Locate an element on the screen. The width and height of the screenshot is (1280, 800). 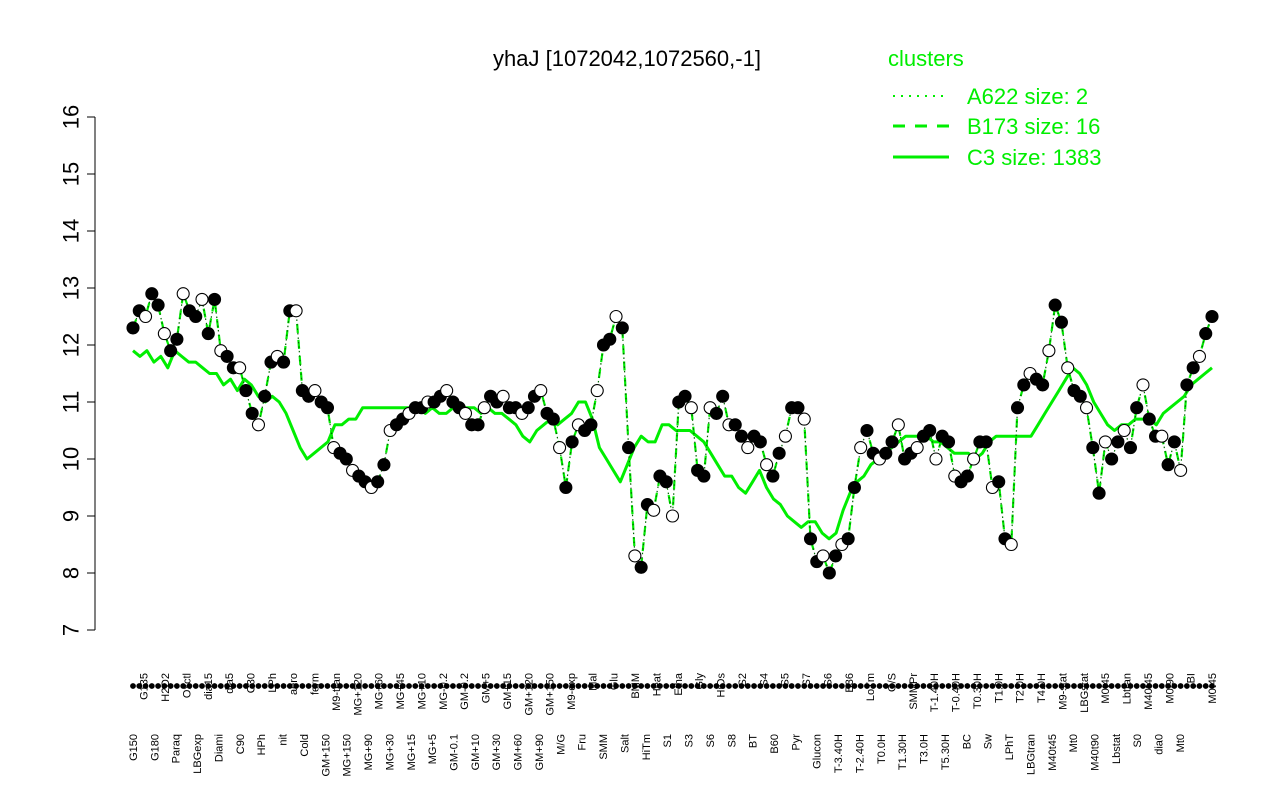
x-tick-label: T0.30H is located at coordinates (978, 691).